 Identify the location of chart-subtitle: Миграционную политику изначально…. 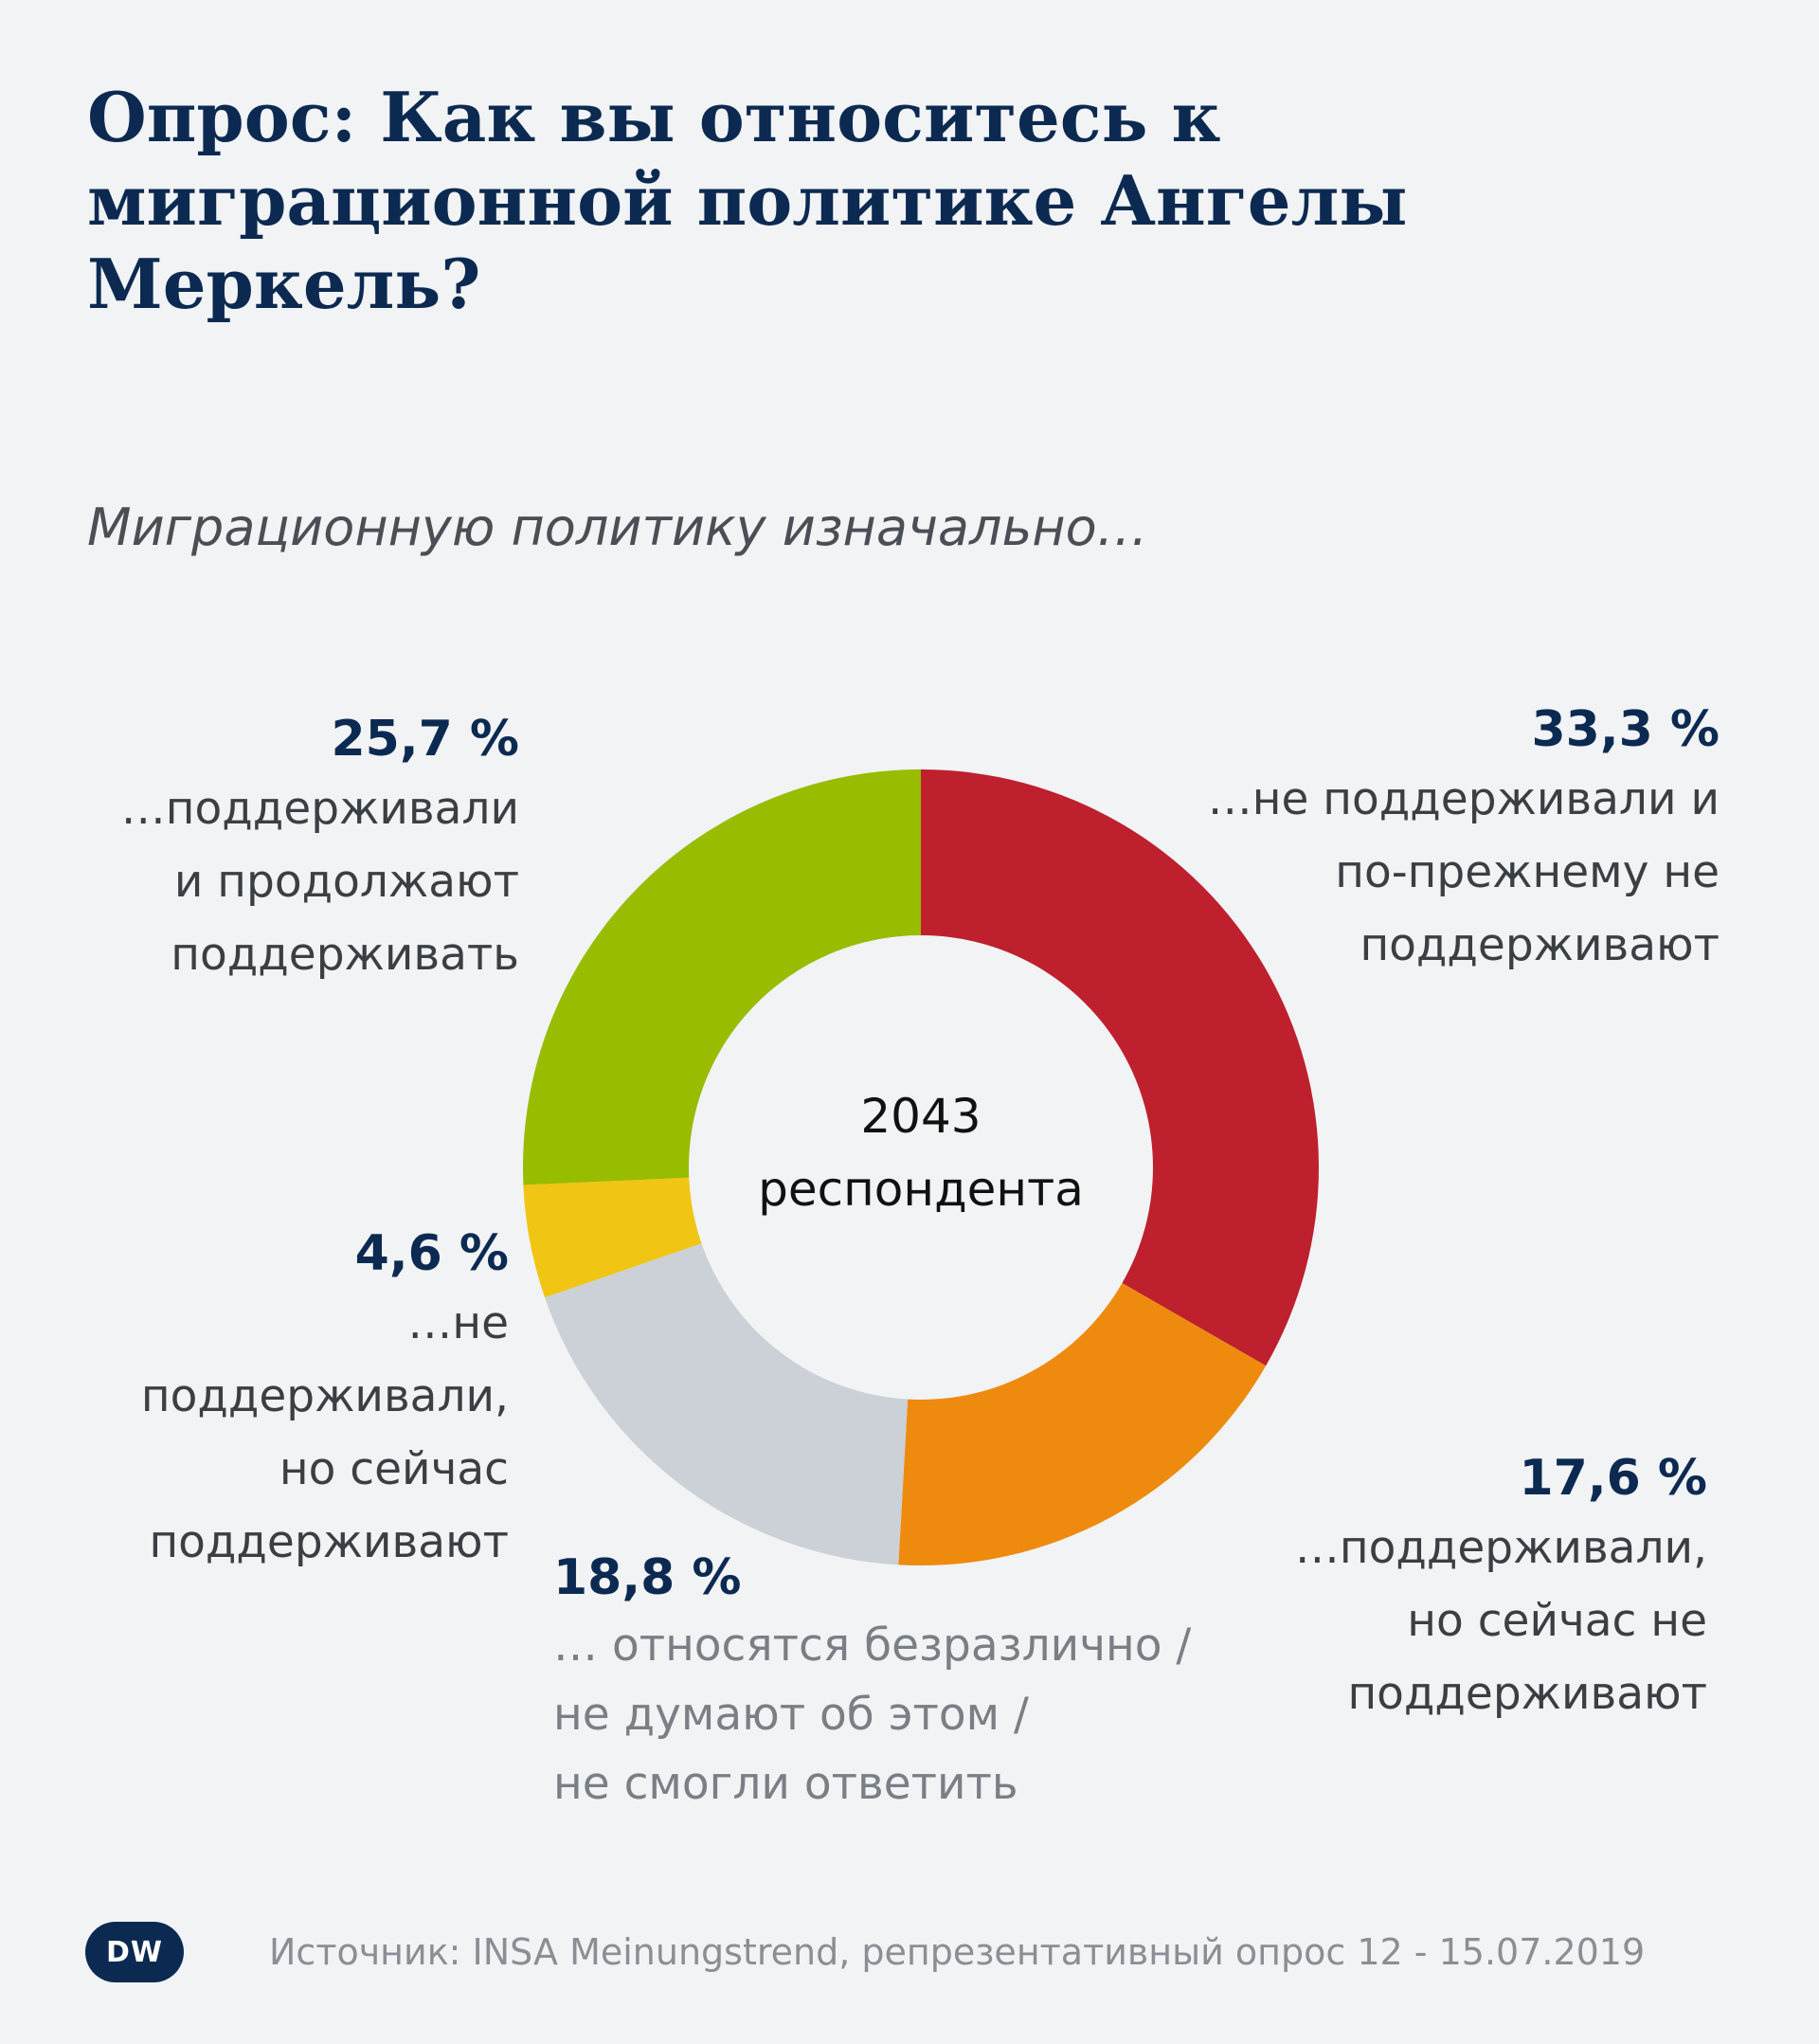
(617, 527).